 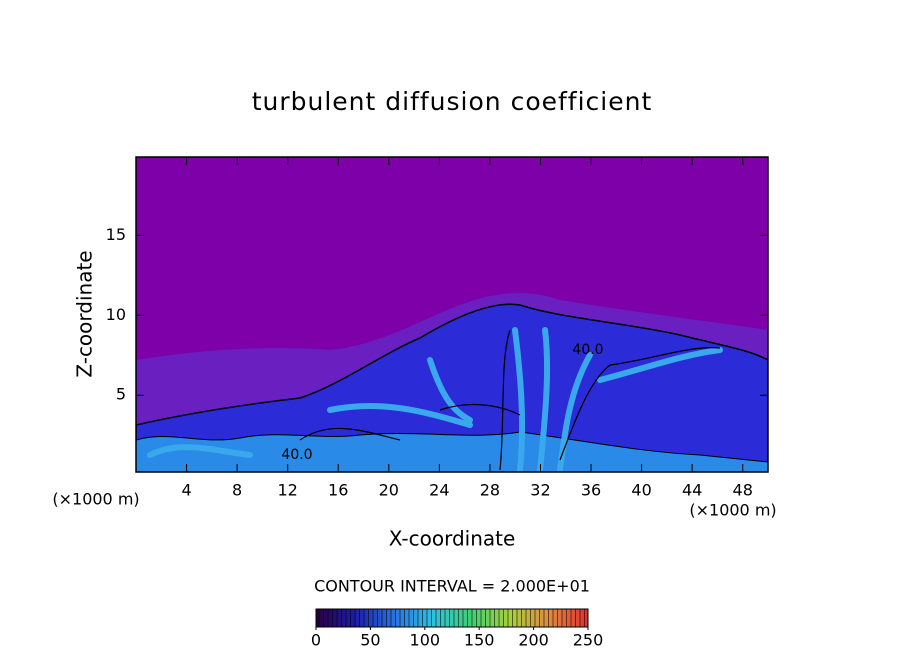 What do you see at coordinates (641, 490) in the screenshot?
I see `x-tick-label: 40` at bounding box center [641, 490].